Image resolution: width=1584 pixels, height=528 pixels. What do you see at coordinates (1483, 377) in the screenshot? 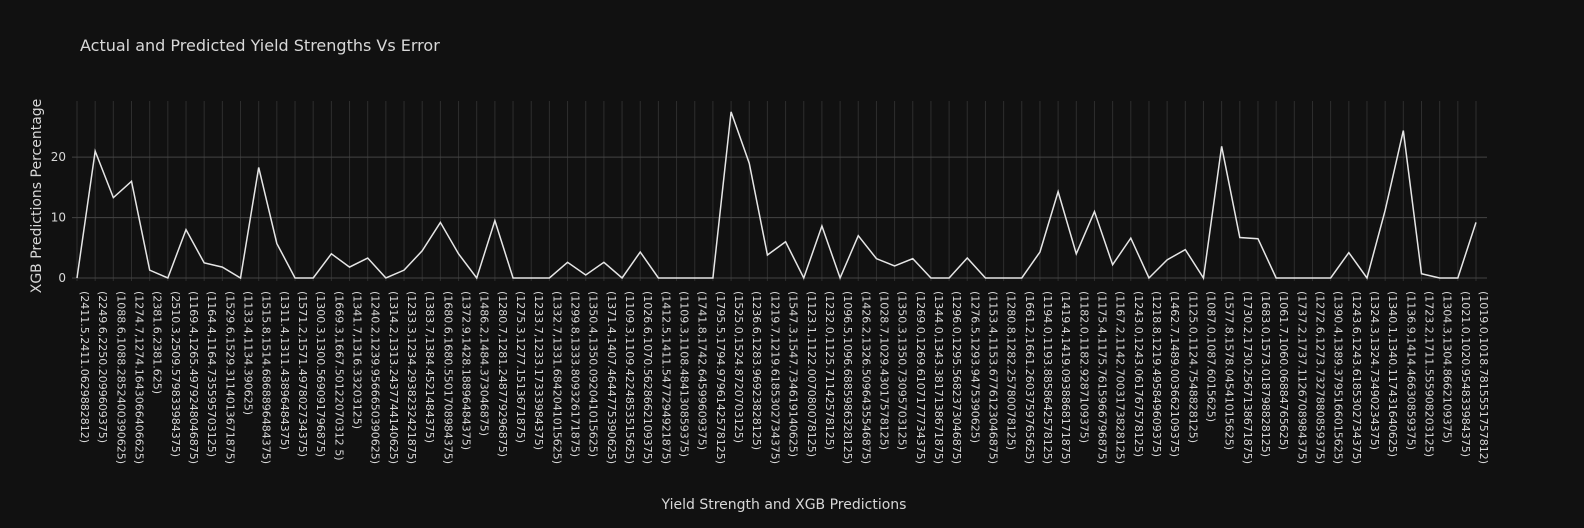
I see `x-tick-label: (1019.0,1018.7815551757812)` at bounding box center [1483, 377].